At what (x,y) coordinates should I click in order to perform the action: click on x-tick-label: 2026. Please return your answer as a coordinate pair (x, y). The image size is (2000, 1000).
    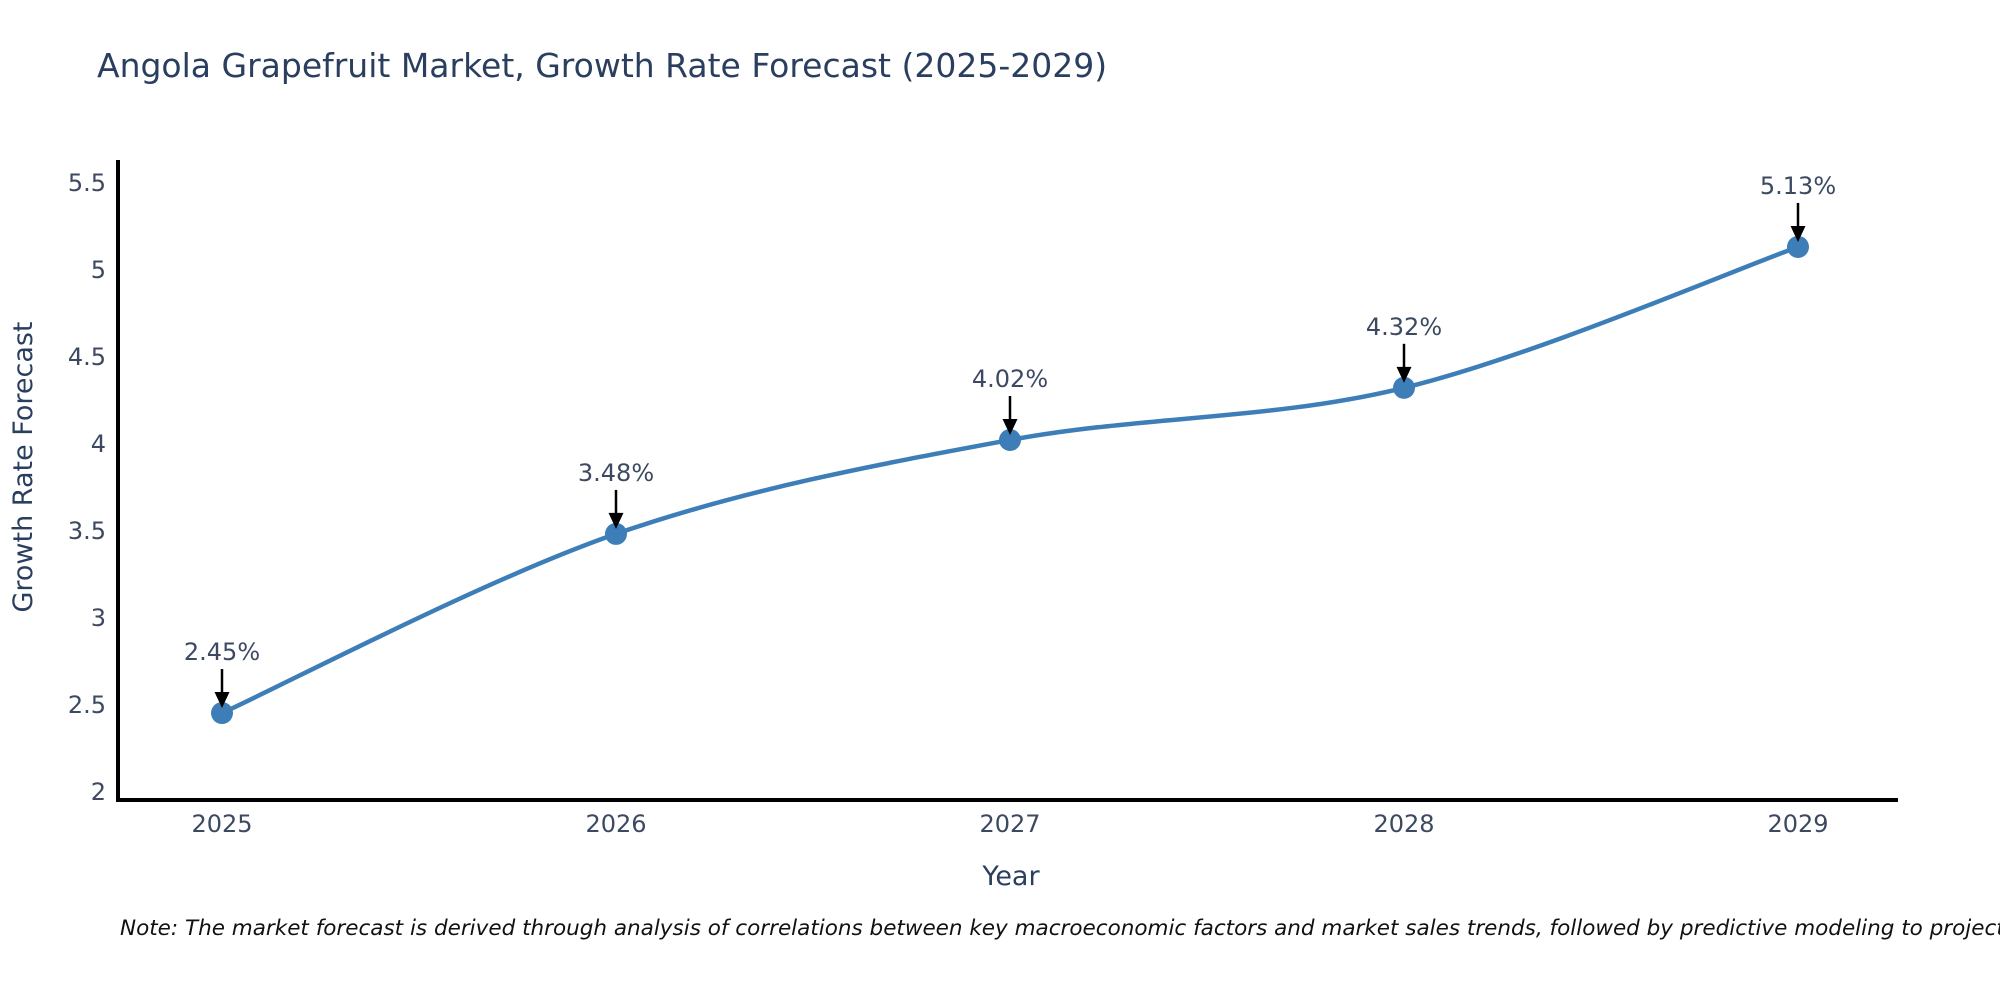
    Looking at the image, I should click on (615, 824).